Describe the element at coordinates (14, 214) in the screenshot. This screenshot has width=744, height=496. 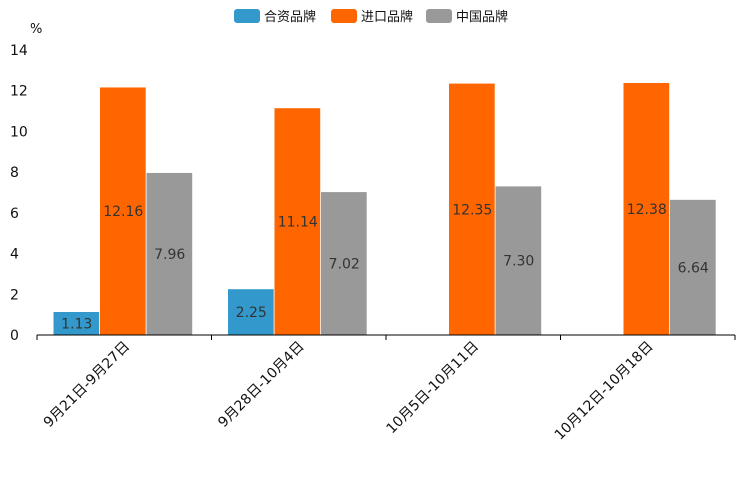
I see `y-tick-label-3: 6` at that location.